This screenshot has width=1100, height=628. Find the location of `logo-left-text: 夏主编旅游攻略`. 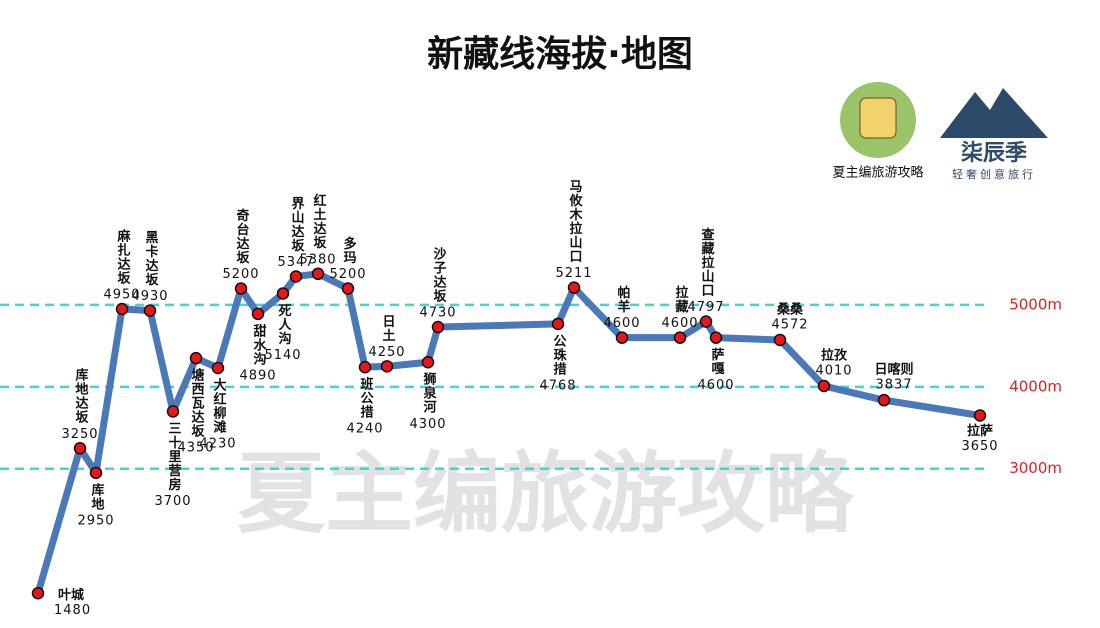

logo-left-text: 夏主编旅游攻略 is located at coordinates (877, 173).